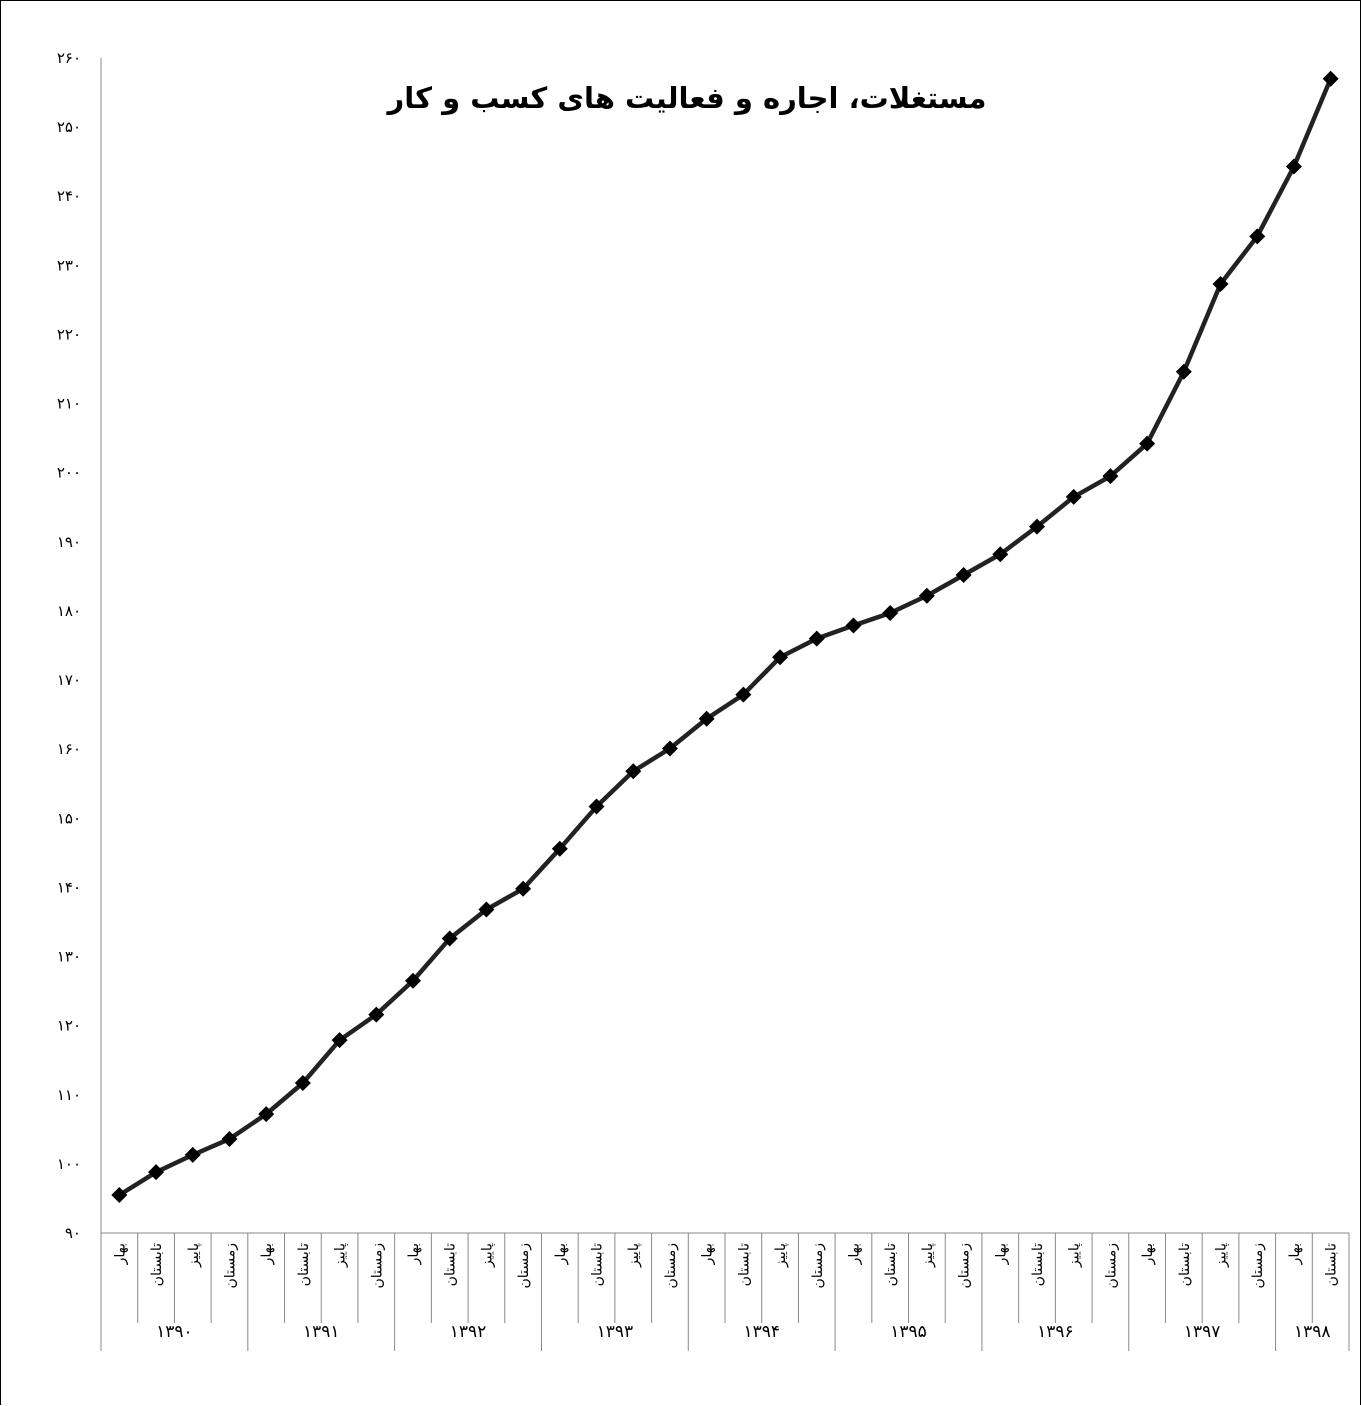  I want to click on x-tick-label-year: ۱۳۹۷, so click(1202, 1332).